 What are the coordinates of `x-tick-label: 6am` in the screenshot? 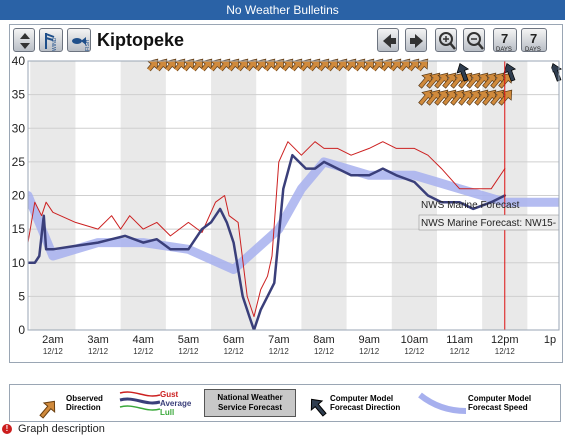 It's located at (233, 340).